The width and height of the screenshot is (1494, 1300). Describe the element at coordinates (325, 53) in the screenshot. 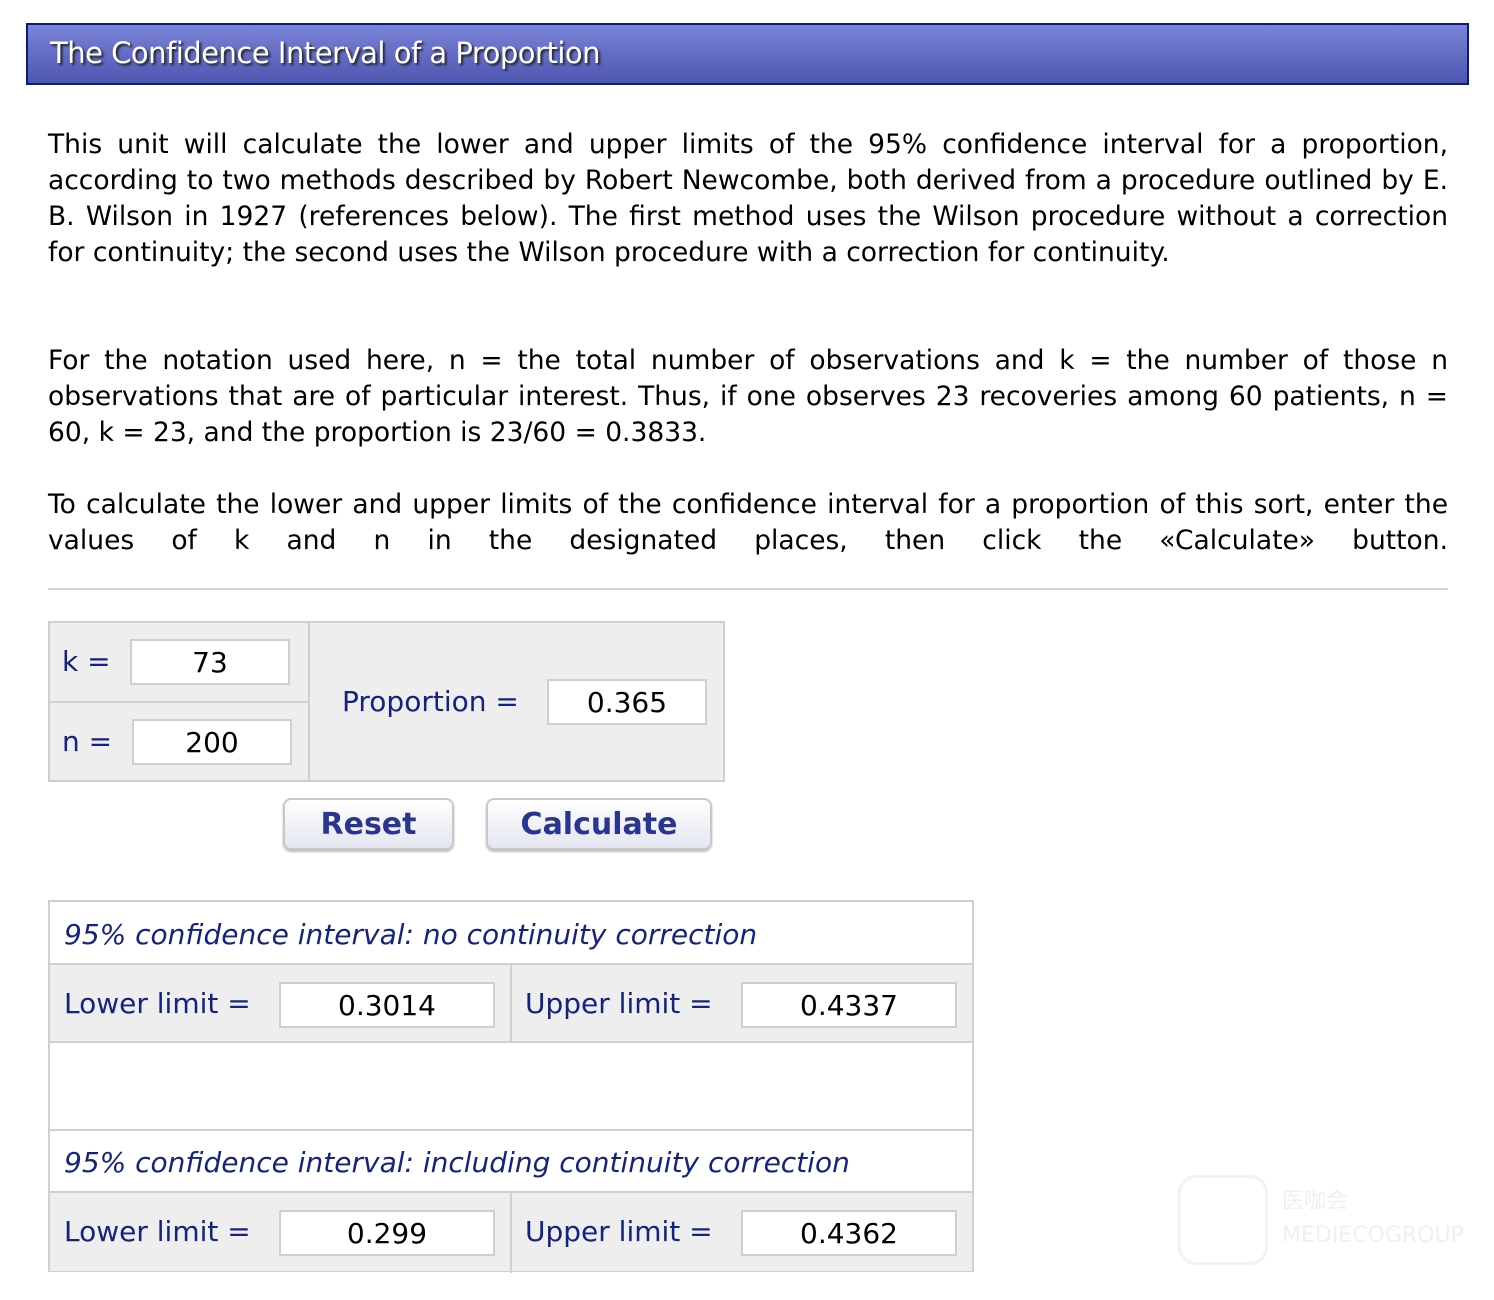

I see `page-title: The Confidence Interval of a Proportion` at that location.